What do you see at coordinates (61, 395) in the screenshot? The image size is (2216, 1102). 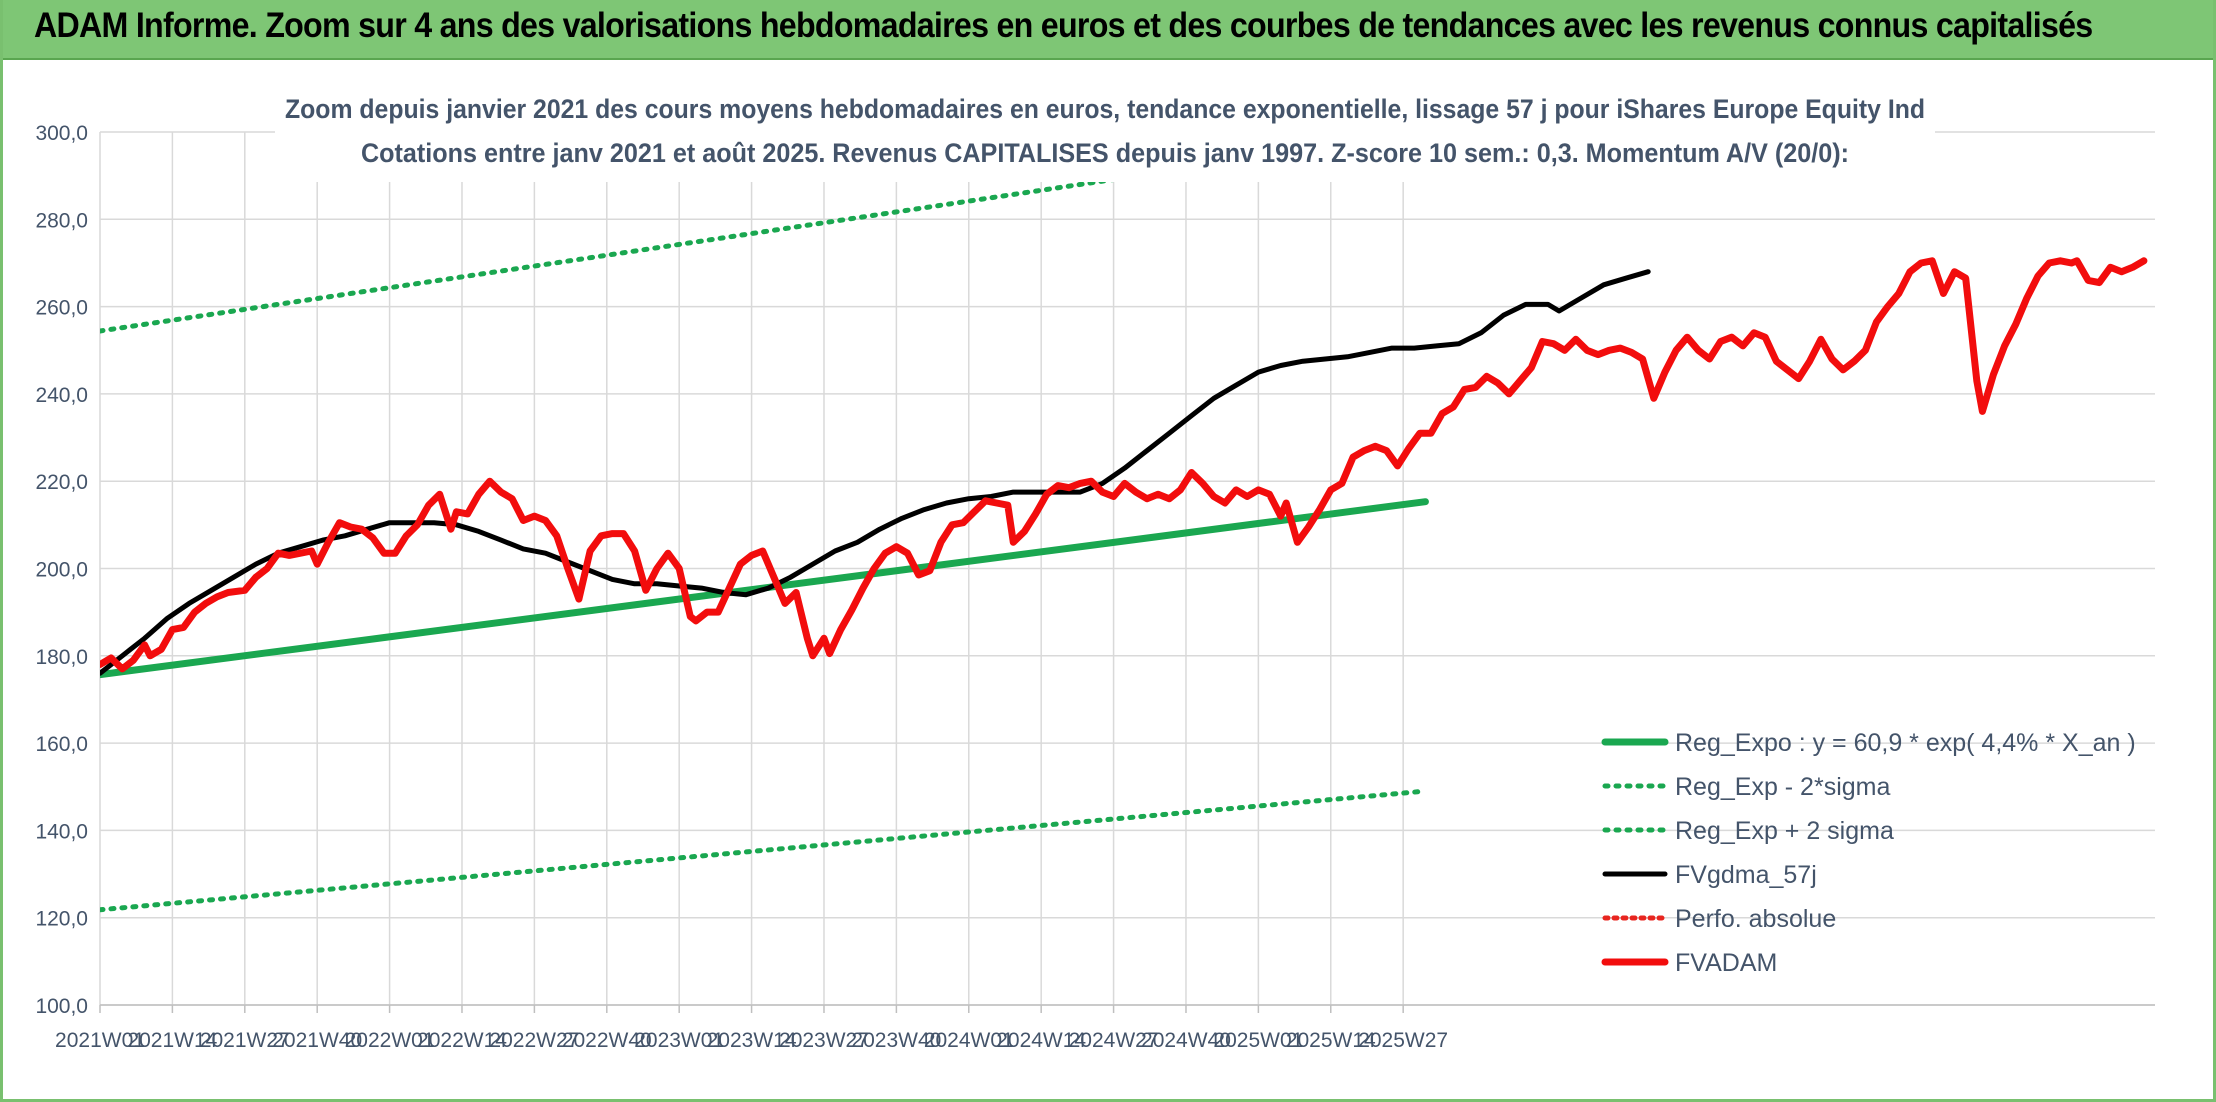 I see `y-tick-label: 240,0` at bounding box center [61, 395].